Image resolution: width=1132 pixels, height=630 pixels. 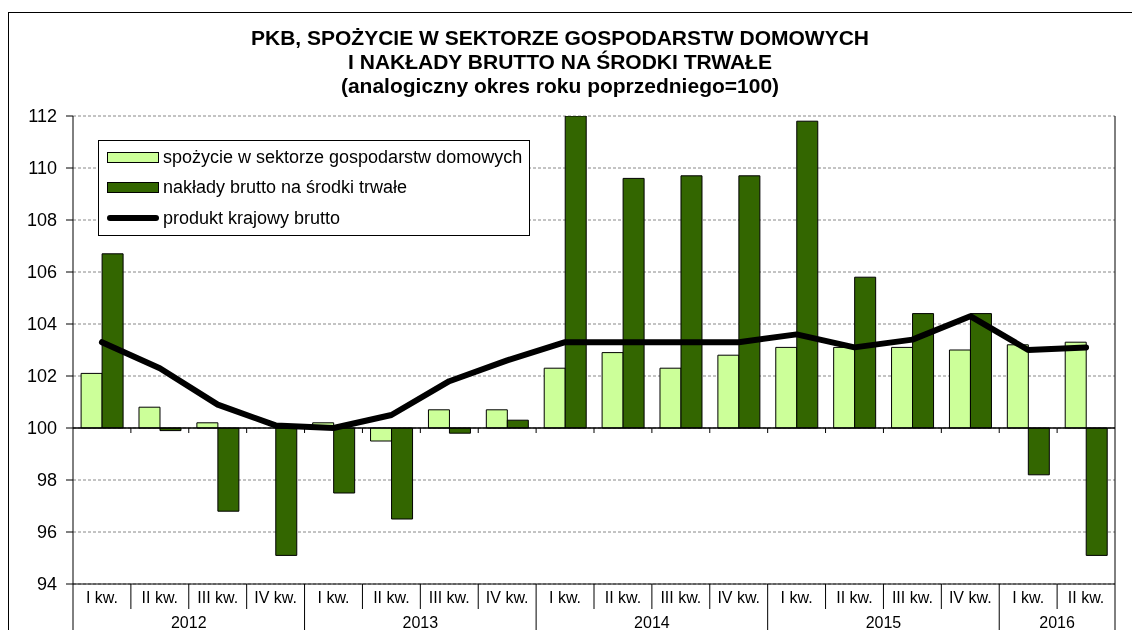 I want to click on text: 2013, so click(x=420, y=622).